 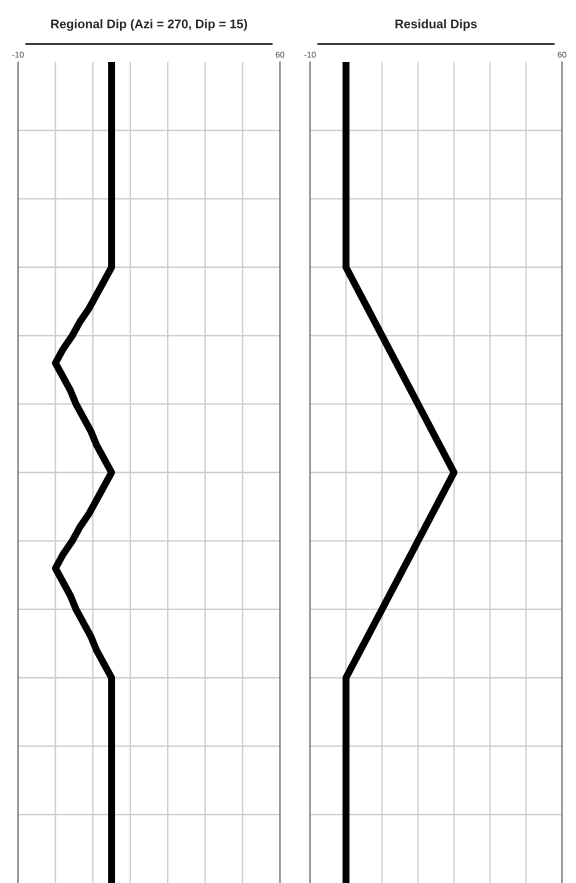 What do you see at coordinates (149, 25) in the screenshot?
I see `chart-title: Regional Dip (Azi = 270, Dip = 15)` at bounding box center [149, 25].